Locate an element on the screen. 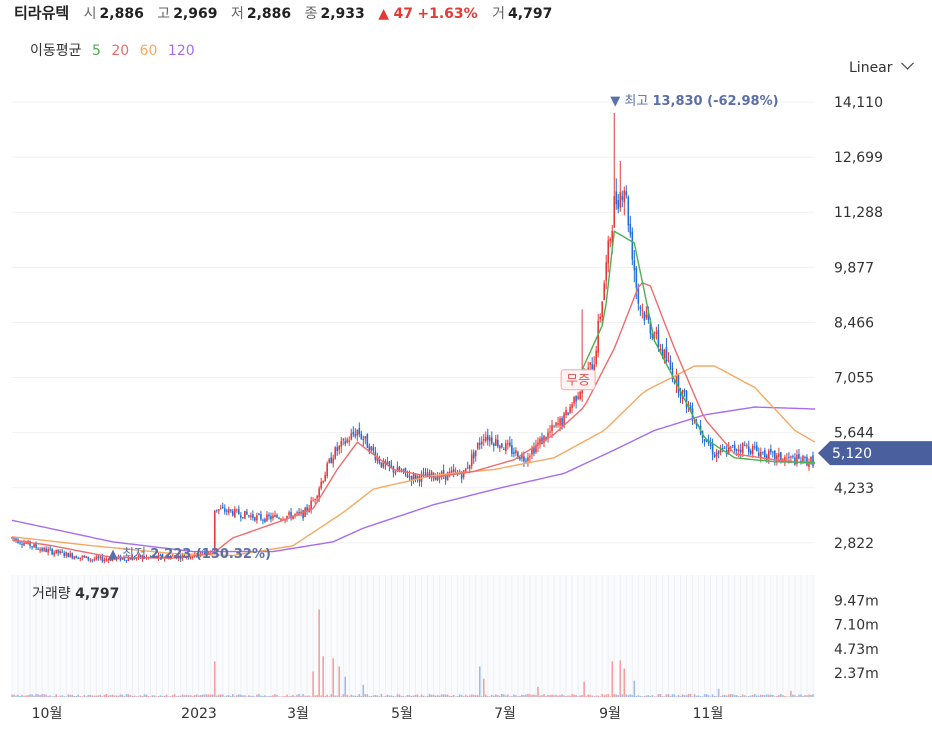  stock-name: 티라유텍 is located at coordinates (42, 13).